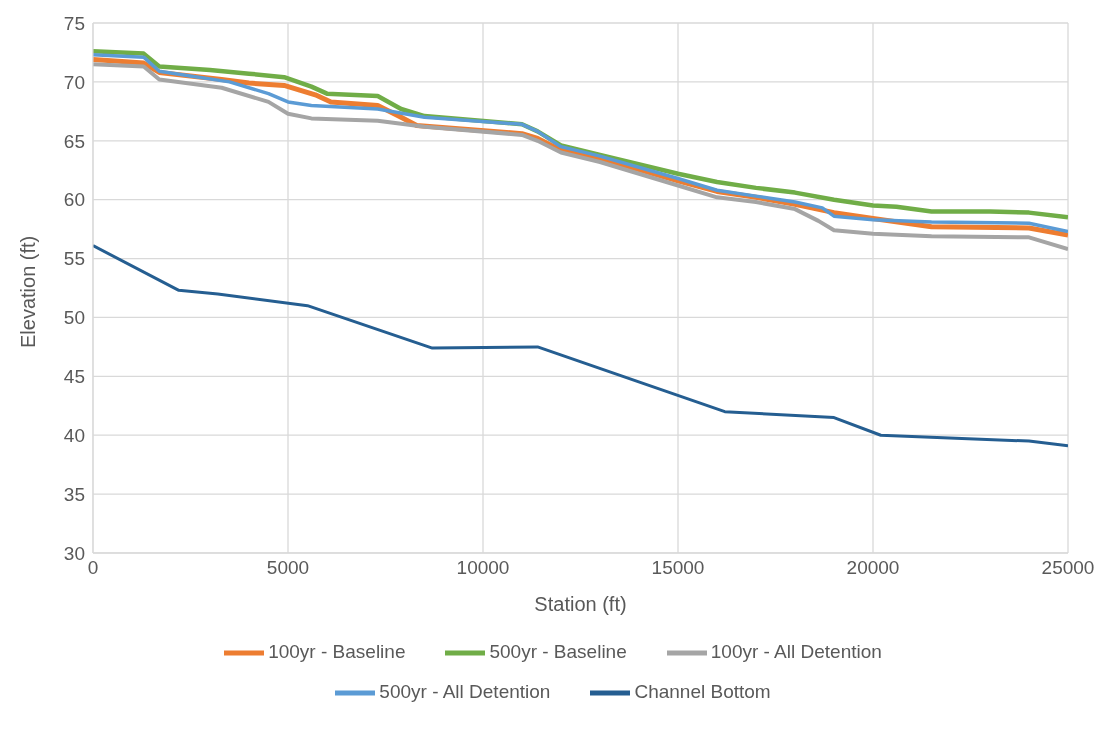 The image size is (1116, 730). I want to click on y-tick-label: 35, so click(74, 494).